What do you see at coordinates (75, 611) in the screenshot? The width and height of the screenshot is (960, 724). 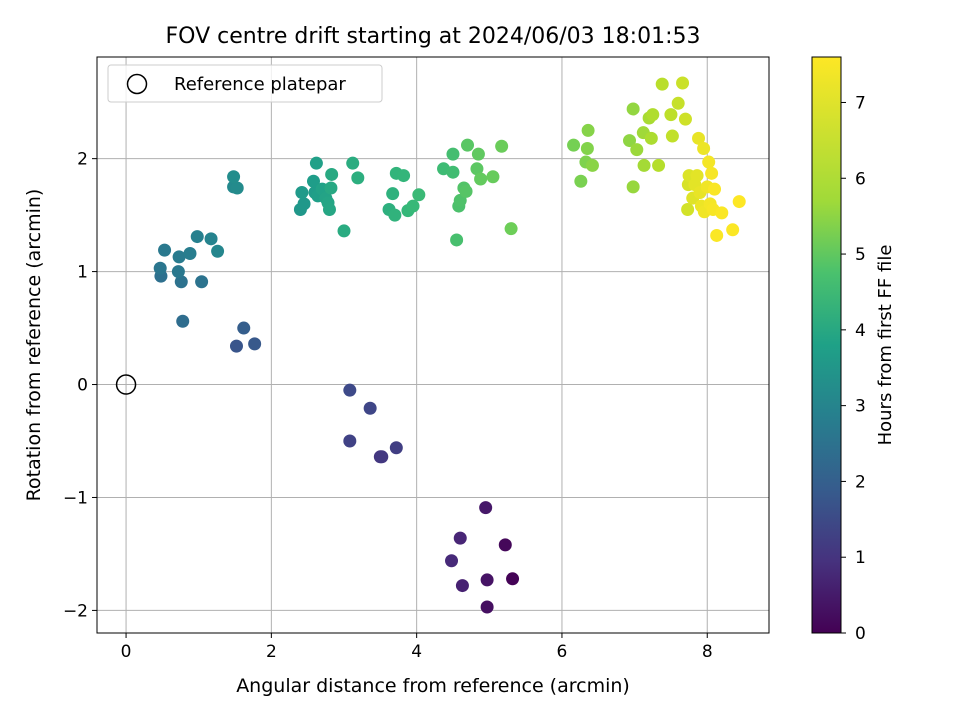 I see `y-tick-label: −2` at bounding box center [75, 611].